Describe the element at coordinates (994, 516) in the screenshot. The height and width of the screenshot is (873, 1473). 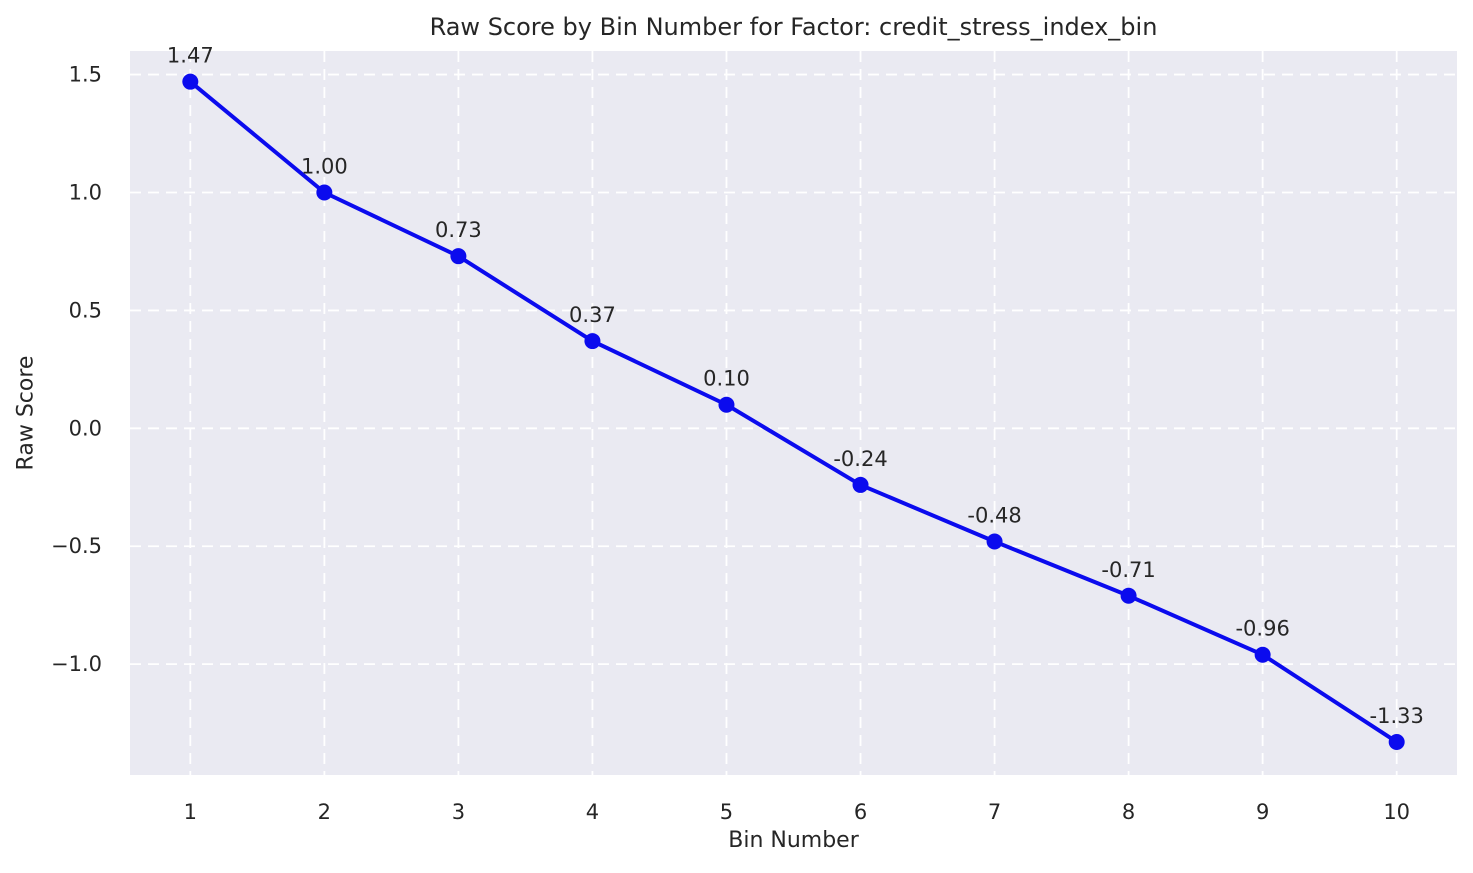
I see `point-label: -0.48` at that location.